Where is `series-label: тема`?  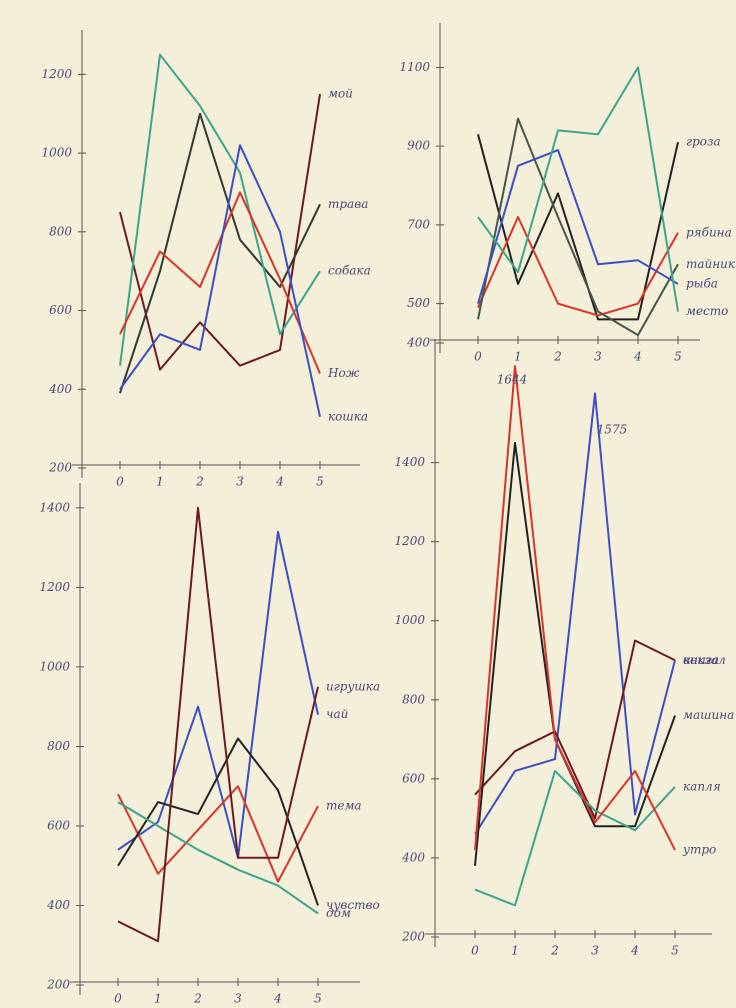 series-label: тема is located at coordinates (344, 806).